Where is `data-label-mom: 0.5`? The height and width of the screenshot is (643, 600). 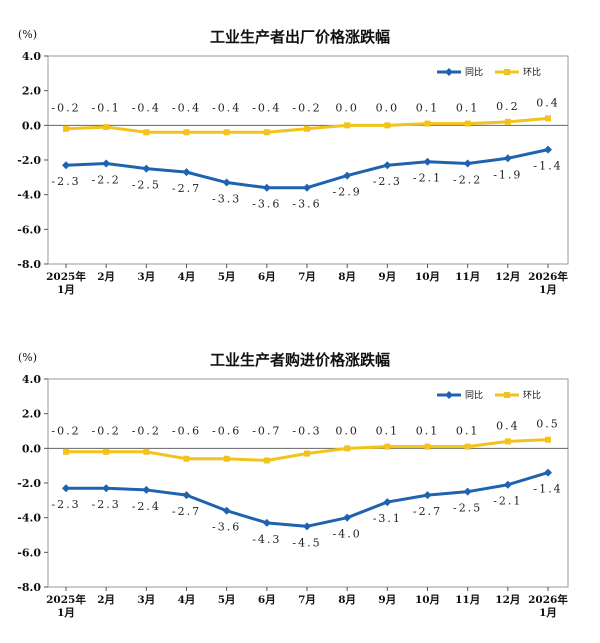 data-label-mom: 0.5 is located at coordinates (548, 424).